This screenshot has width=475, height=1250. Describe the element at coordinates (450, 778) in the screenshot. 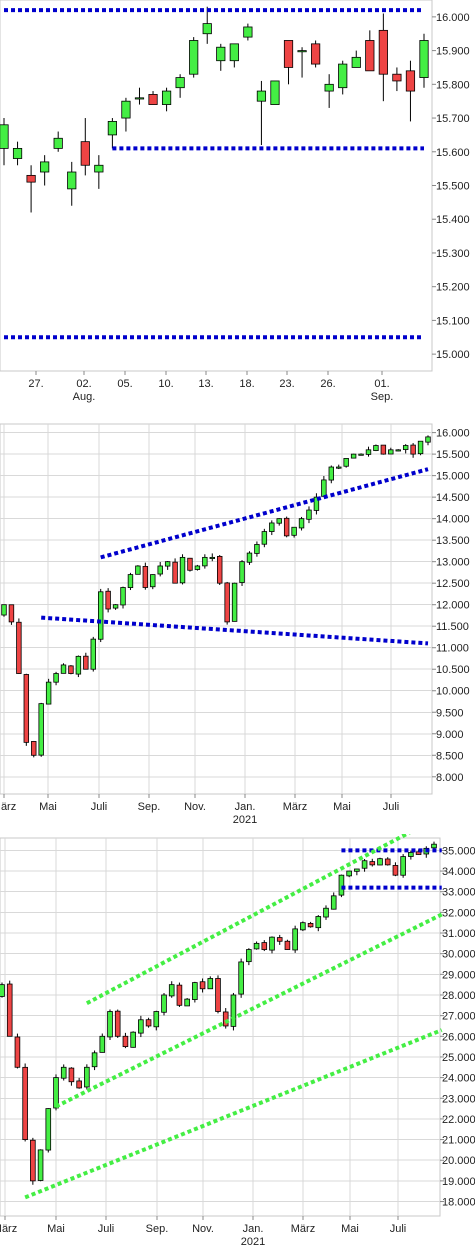

I see `y-tick-label: 8.000` at that location.